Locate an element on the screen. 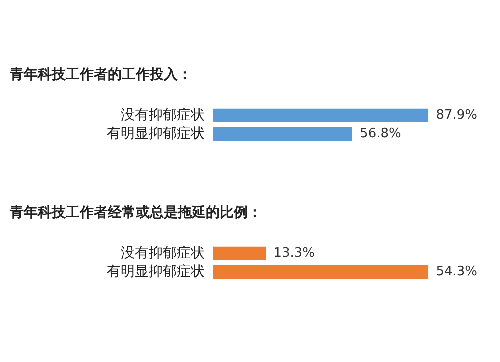 The height and width of the screenshot is (362, 500). data-label: 87.9% is located at coordinates (457, 116).